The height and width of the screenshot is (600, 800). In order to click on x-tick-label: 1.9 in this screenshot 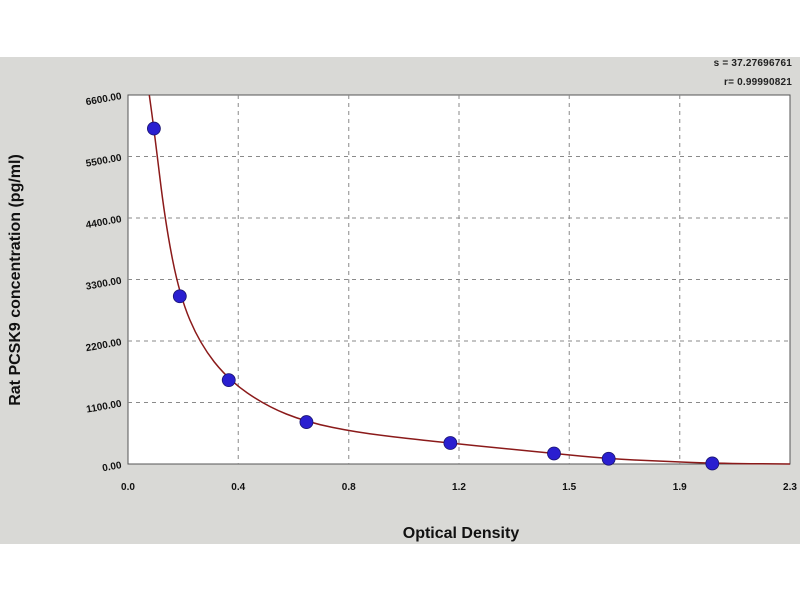, I will do `click(680, 487)`.